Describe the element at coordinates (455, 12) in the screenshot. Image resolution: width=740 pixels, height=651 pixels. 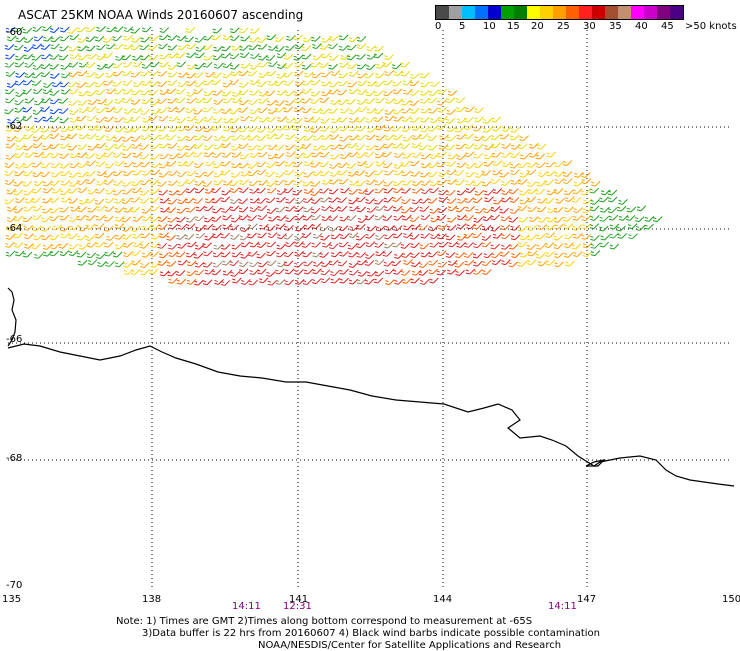
I see `legend-swatch` at that location.